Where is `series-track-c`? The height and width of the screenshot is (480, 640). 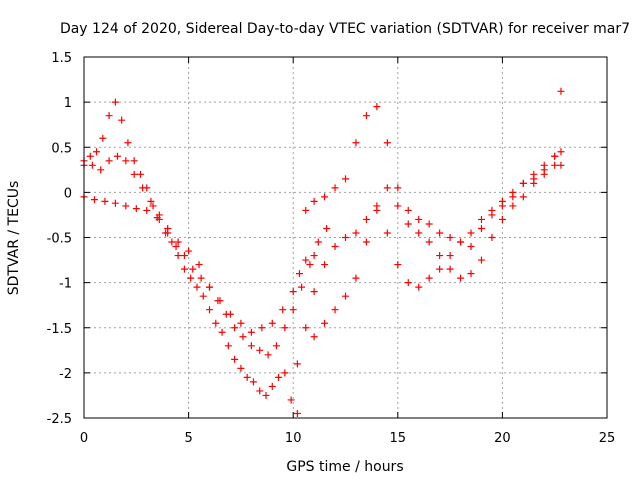 series-track-c is located at coordinates (199, 264).